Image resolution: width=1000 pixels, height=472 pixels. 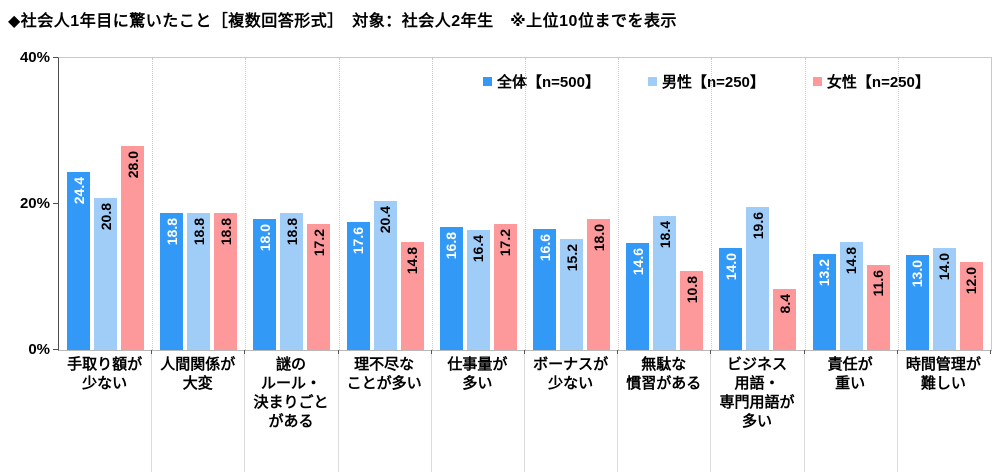 What do you see at coordinates (548, 82) in the screenshot?
I see `legend-label-overall: 全体【n=500】` at bounding box center [548, 82].